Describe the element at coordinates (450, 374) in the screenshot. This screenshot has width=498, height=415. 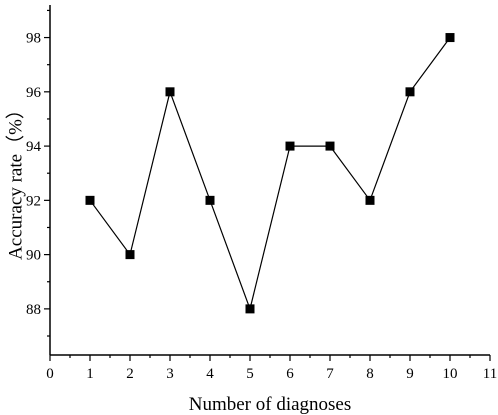
I see `x-tick-label: 10` at that location.